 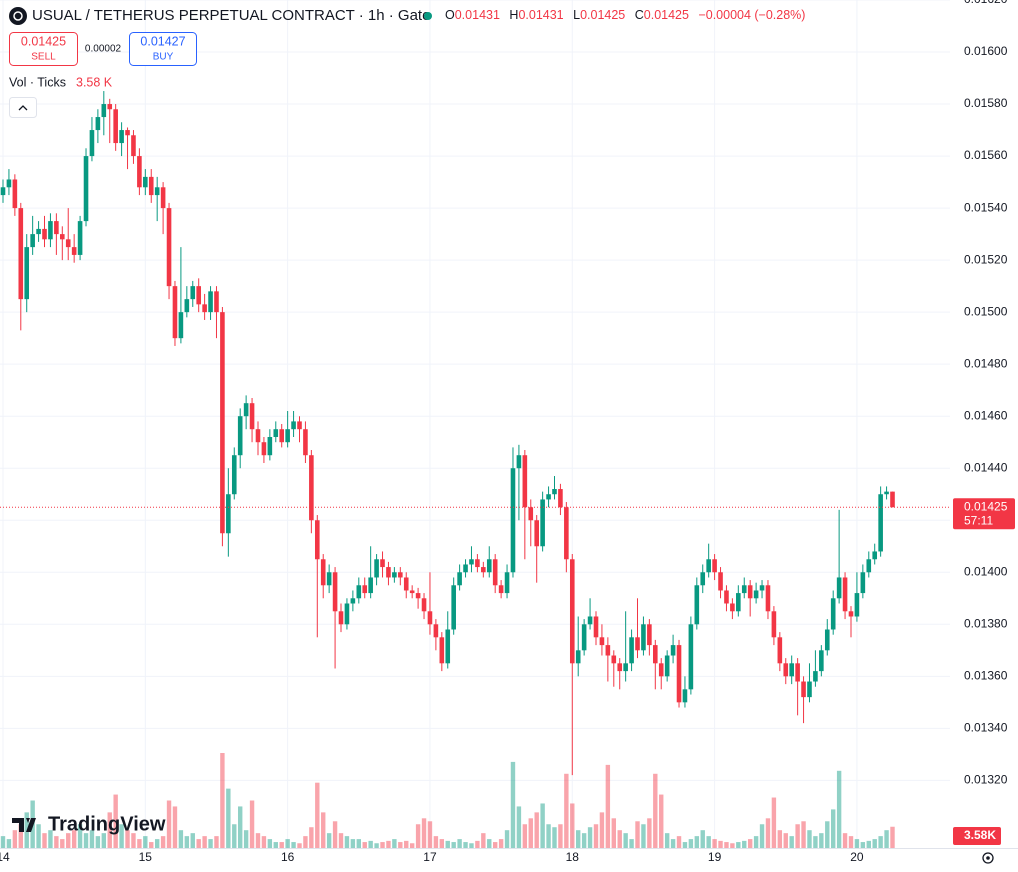 I want to click on x-tick-label: 16, so click(x=288, y=857).